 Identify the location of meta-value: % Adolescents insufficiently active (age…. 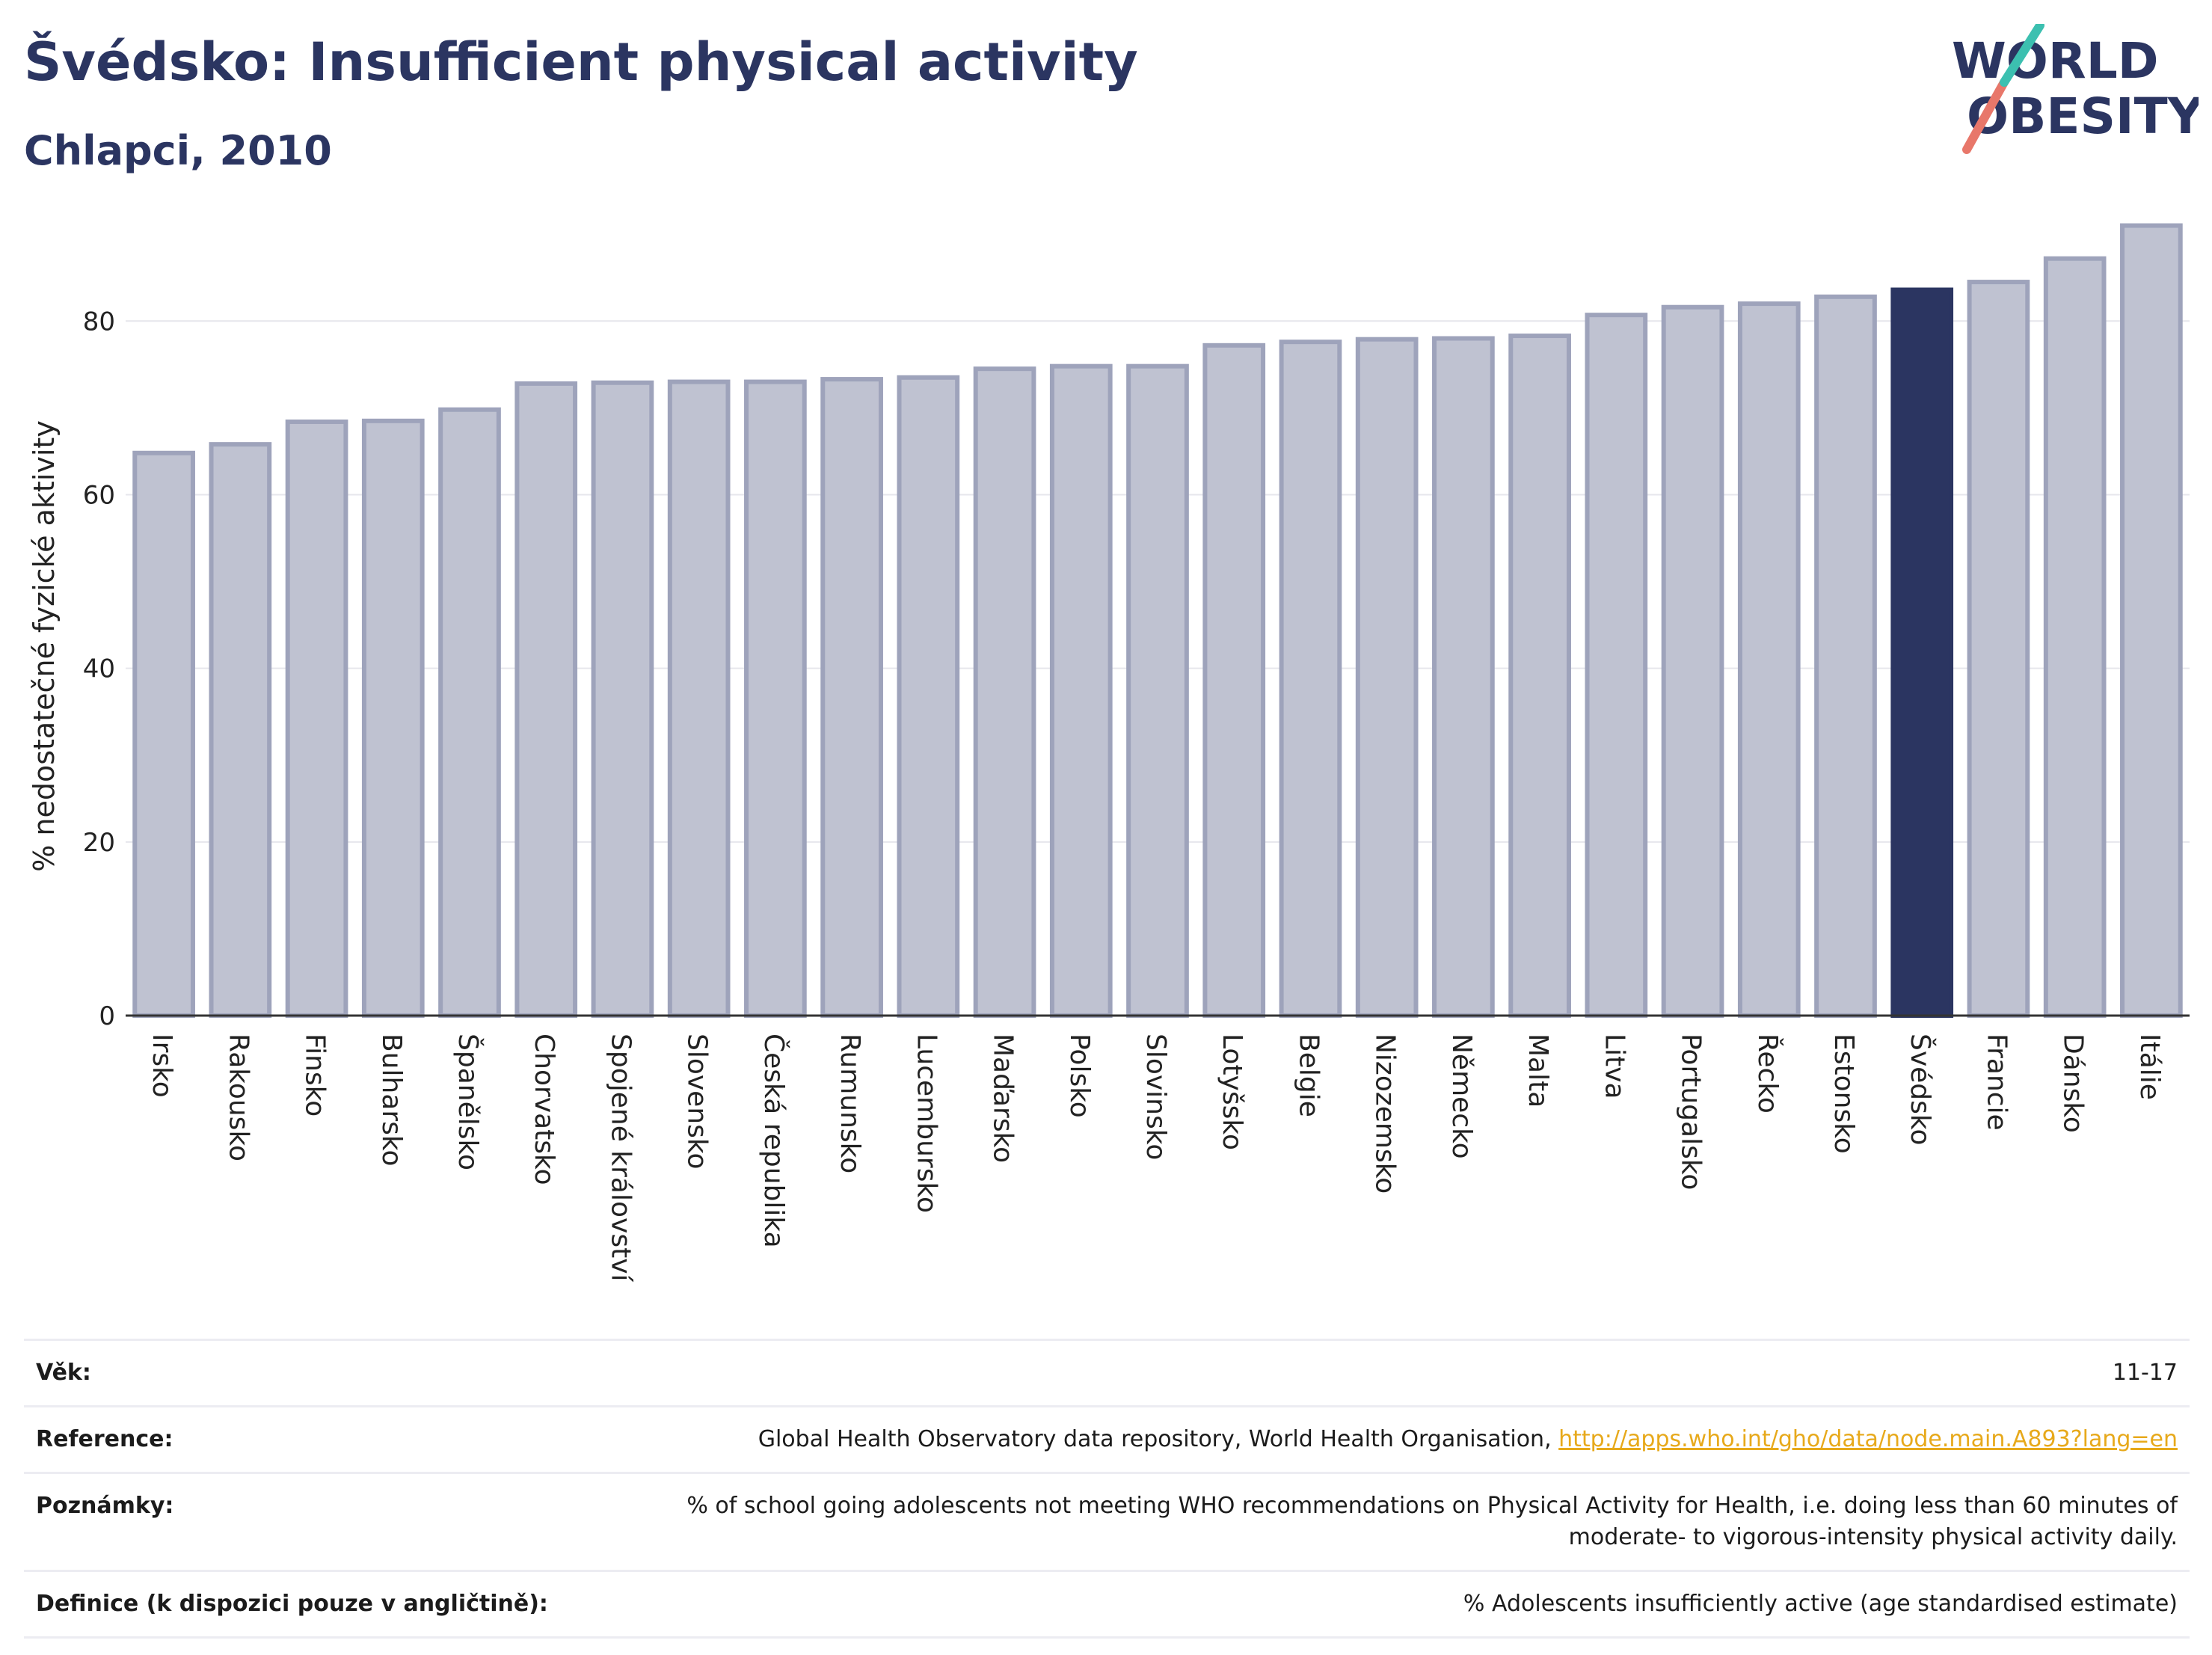
(1820, 1604).